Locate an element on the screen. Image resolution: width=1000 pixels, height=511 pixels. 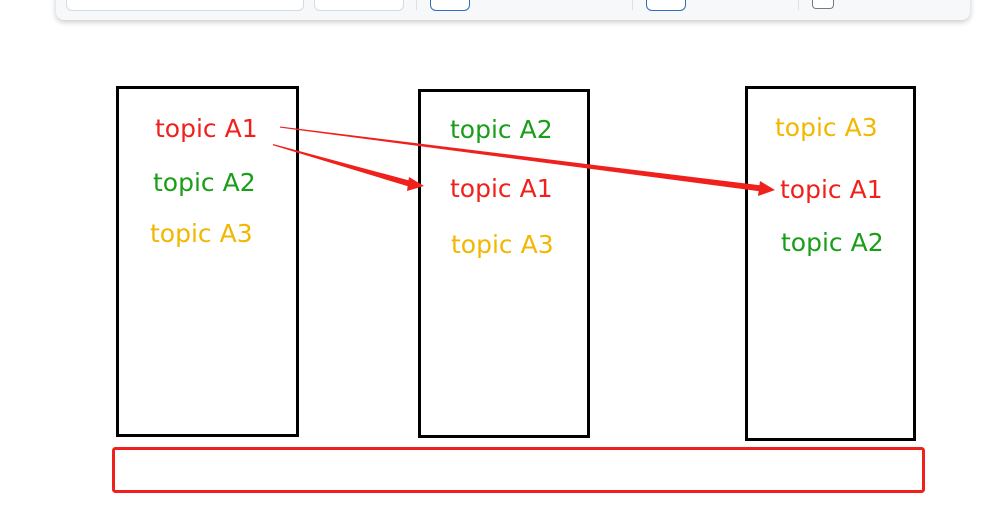
toolbar-checkbox is located at coordinates (823, 4).